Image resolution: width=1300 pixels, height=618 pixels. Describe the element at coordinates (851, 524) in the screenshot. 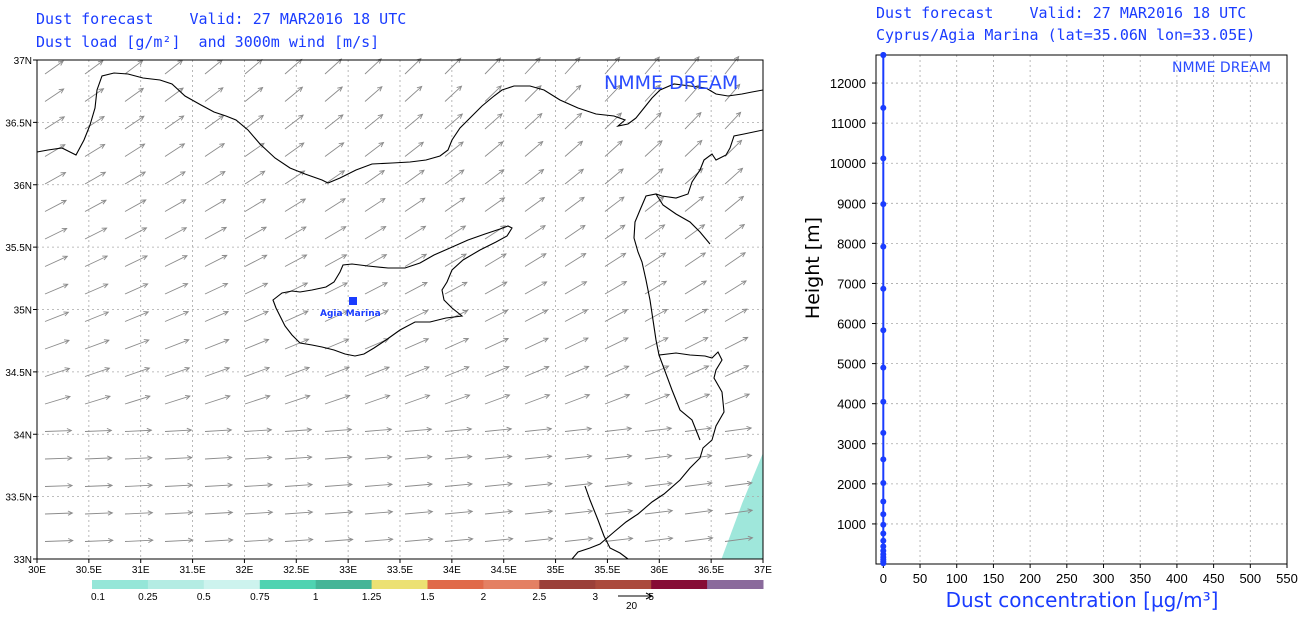

I see `profile-y-tick-label: 1000` at that location.